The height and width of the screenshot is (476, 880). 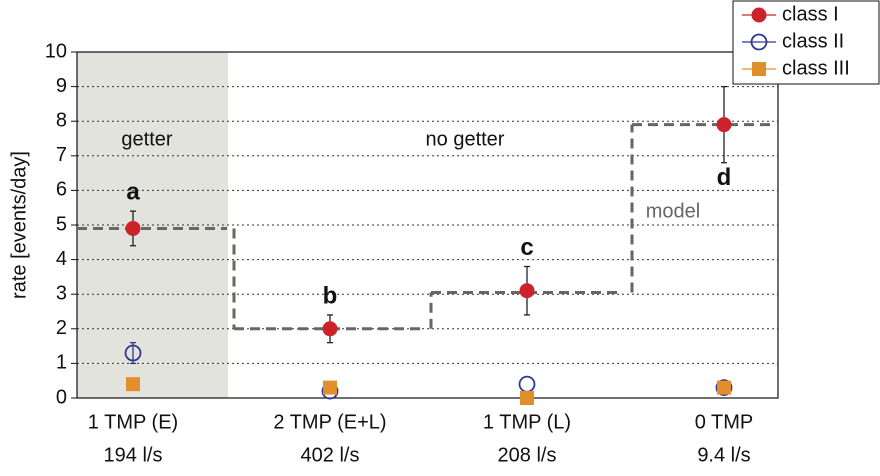 What do you see at coordinates (133, 192) in the screenshot?
I see `point-label: a` at bounding box center [133, 192].